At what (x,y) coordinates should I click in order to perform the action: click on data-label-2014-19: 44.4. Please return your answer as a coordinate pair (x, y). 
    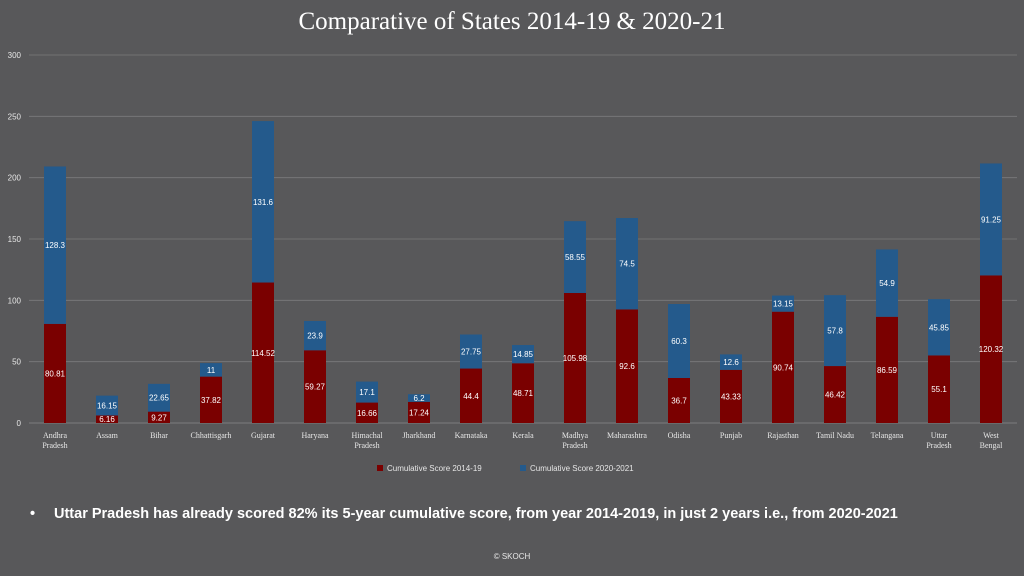
    Looking at the image, I should click on (471, 396).